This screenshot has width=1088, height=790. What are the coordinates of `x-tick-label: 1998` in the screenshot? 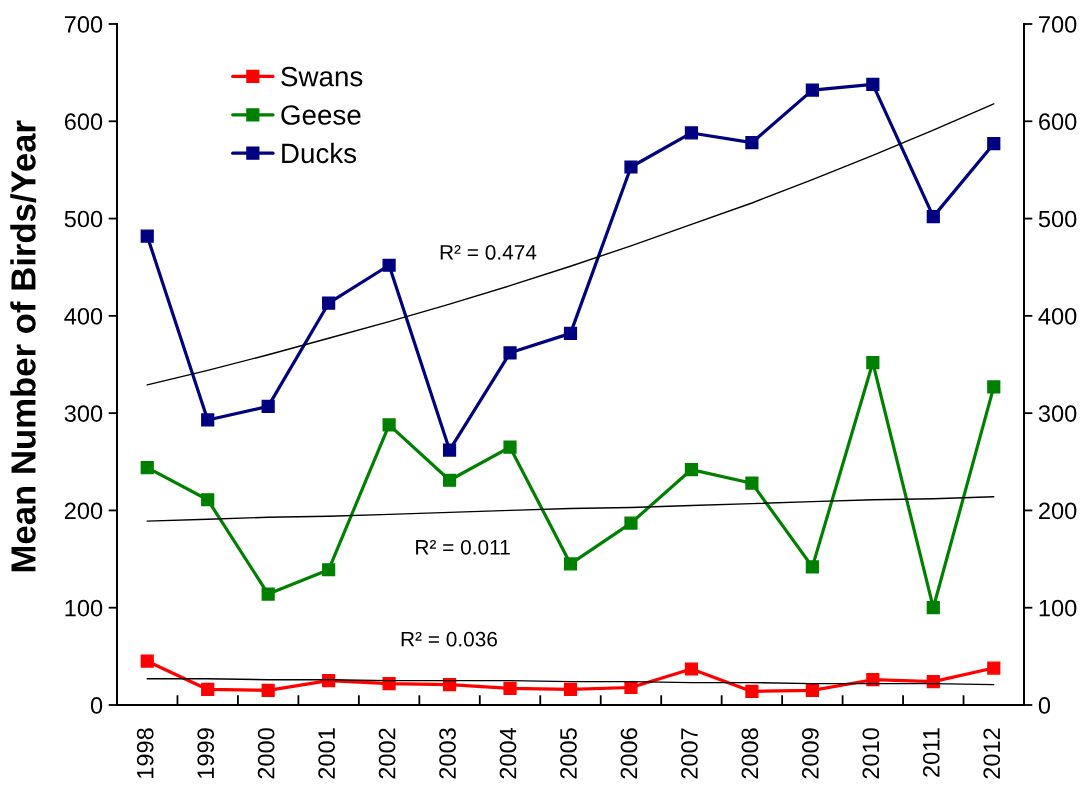 It's located at (145, 753).